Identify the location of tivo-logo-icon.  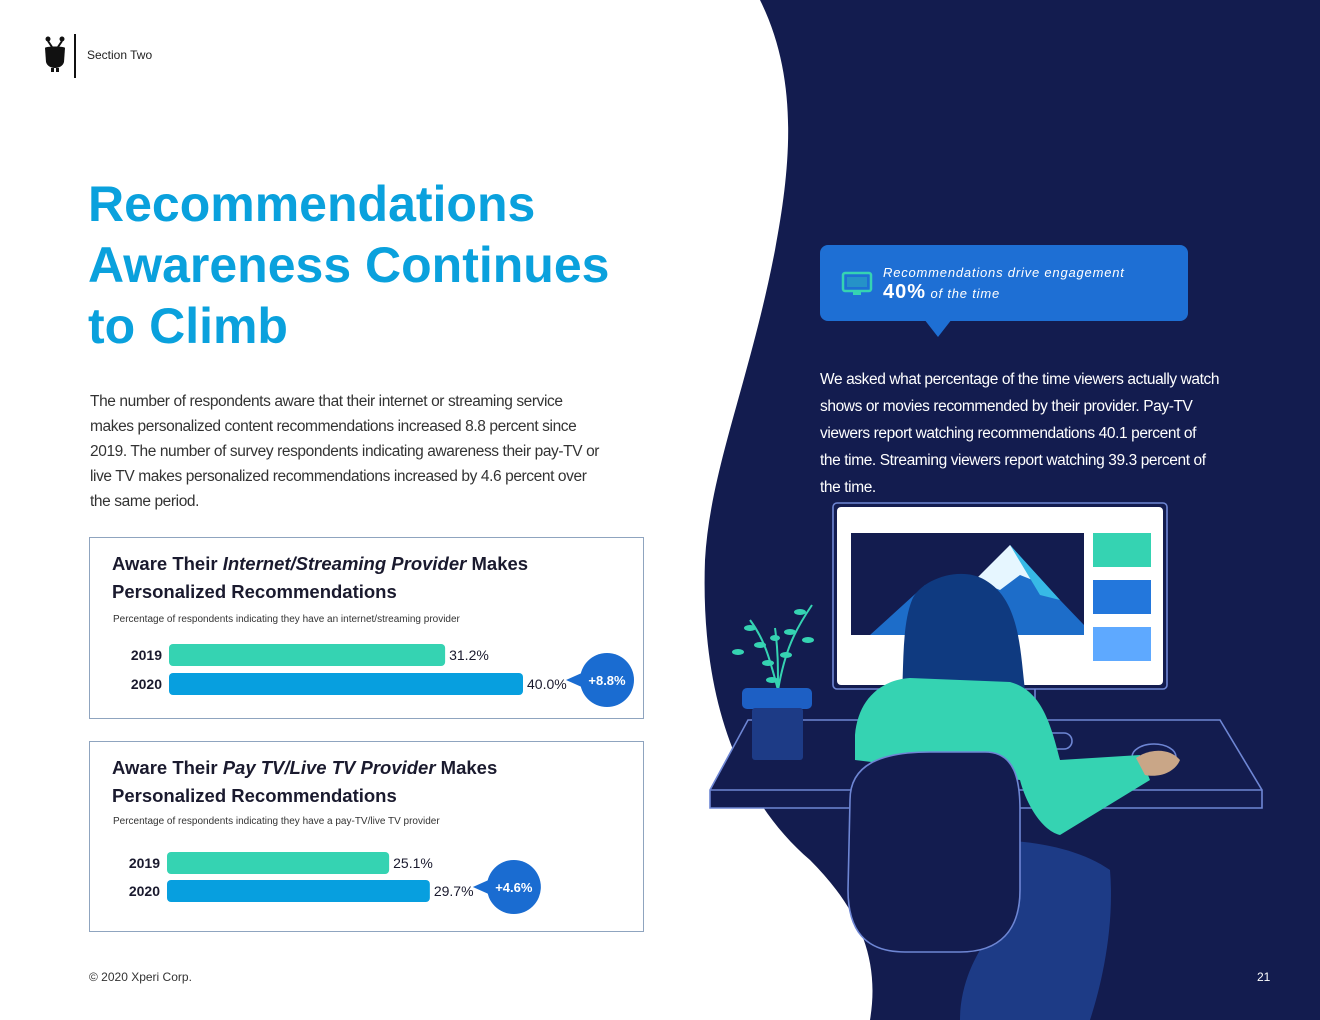
(55, 54).